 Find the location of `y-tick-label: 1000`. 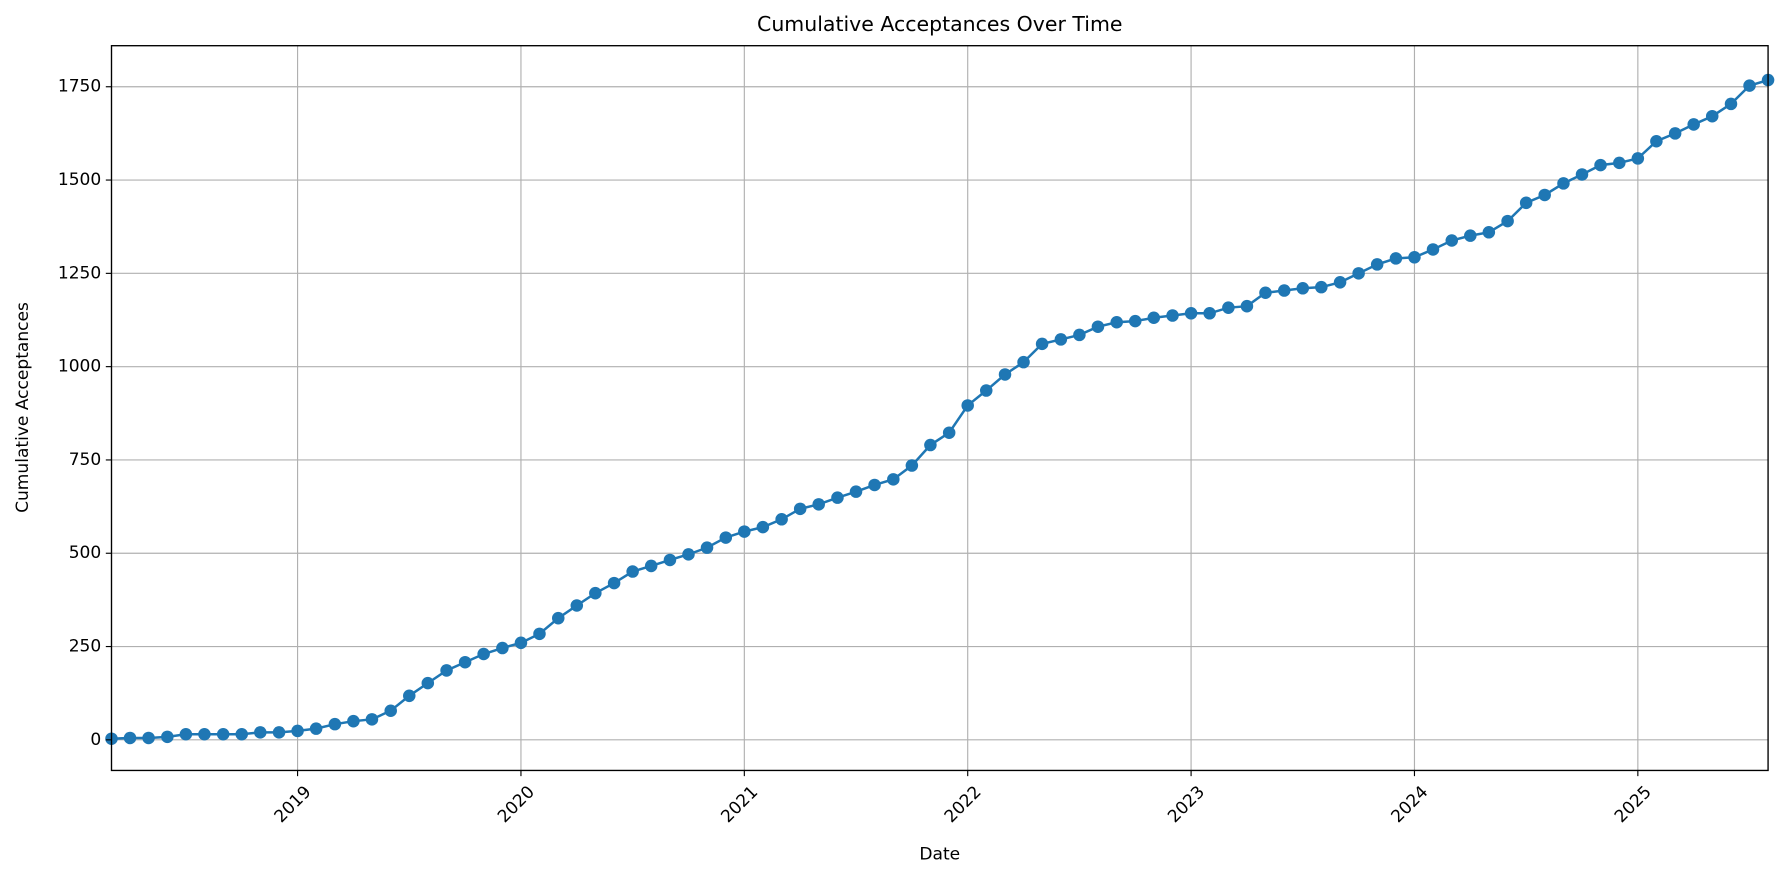

y-tick-label: 1000 is located at coordinates (79, 367).